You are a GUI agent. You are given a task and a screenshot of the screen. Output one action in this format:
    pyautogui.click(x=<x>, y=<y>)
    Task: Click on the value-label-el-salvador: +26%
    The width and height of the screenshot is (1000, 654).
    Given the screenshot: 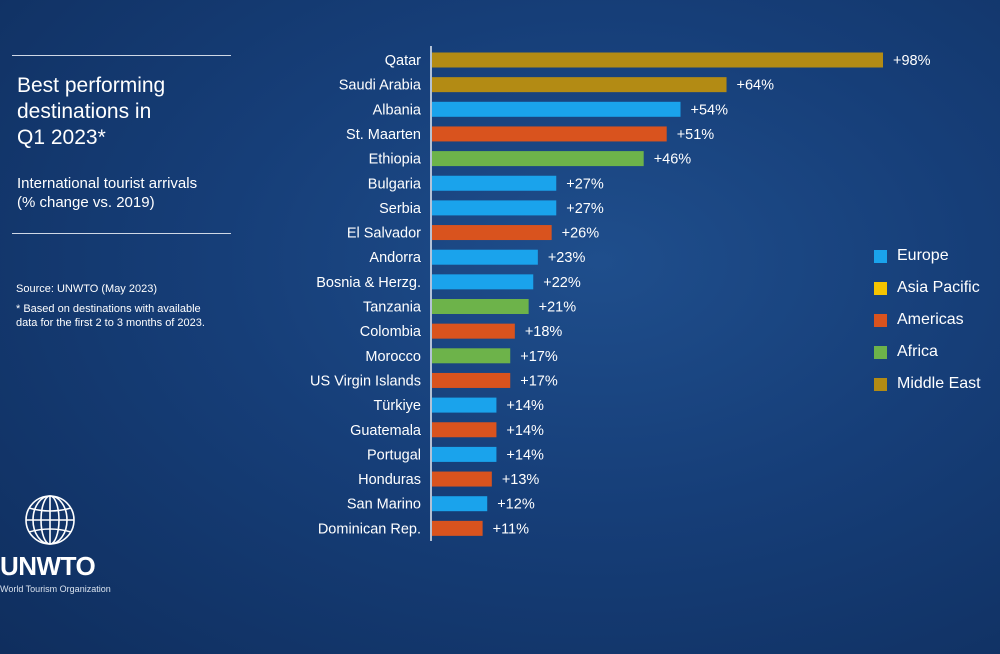 What is the action you would take?
    pyautogui.click(x=581, y=234)
    